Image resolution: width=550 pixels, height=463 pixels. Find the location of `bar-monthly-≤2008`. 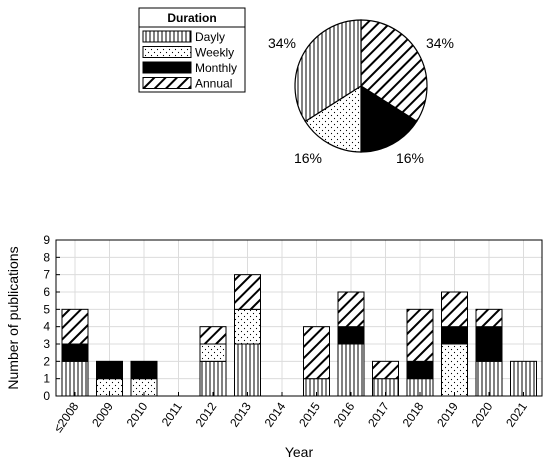

bar-monthly-≤2008 is located at coordinates (75, 352).